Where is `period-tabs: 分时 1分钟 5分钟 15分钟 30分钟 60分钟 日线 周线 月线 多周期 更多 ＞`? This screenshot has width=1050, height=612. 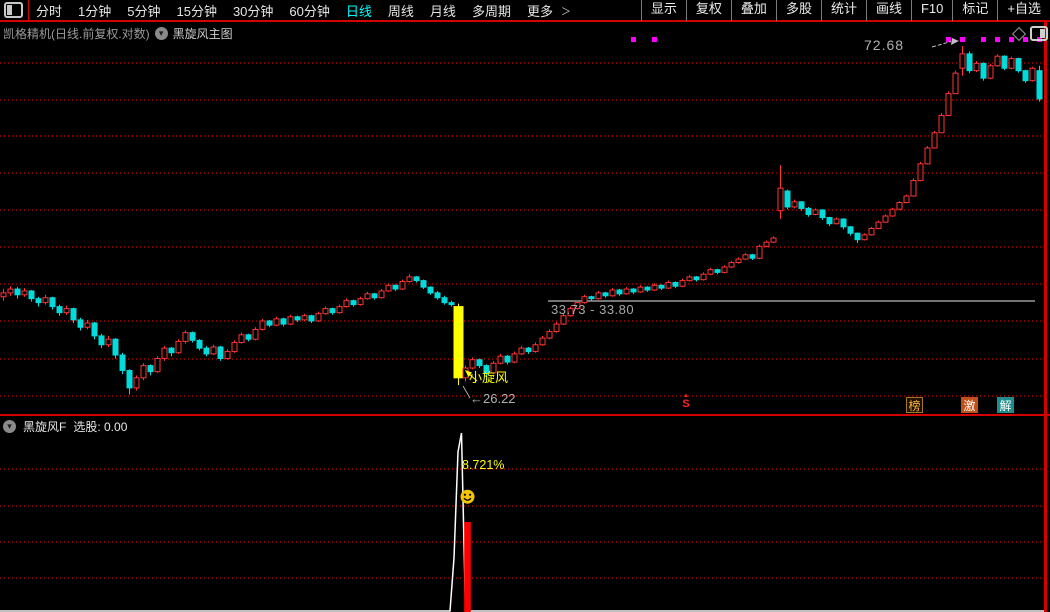
period-tabs: 分时 1分钟 5分钟 15分钟 30分钟 60分钟 日线 周线 月线 多周期 更多 ＞ is located at coordinates (300, 10).